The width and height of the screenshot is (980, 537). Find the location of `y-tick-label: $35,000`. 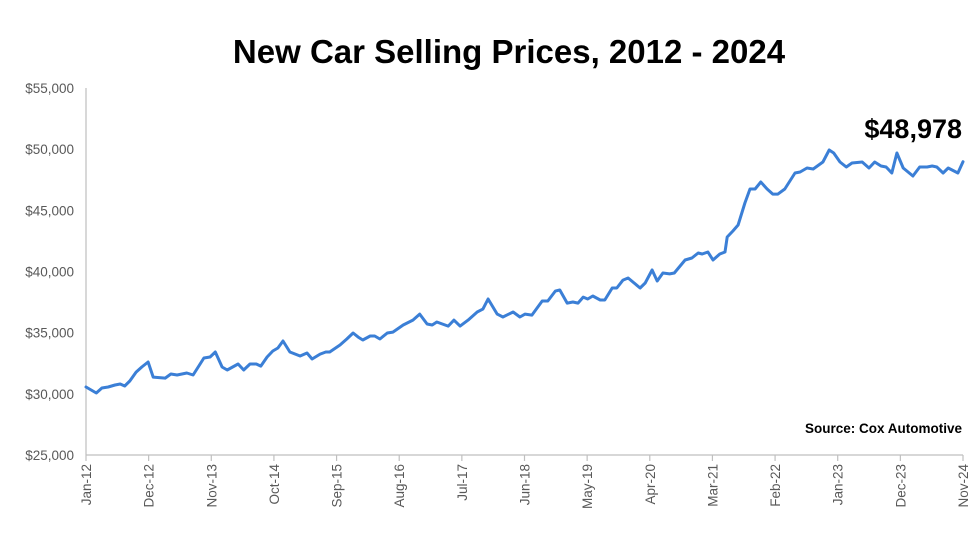

y-tick-label: $35,000 is located at coordinates (49, 333).